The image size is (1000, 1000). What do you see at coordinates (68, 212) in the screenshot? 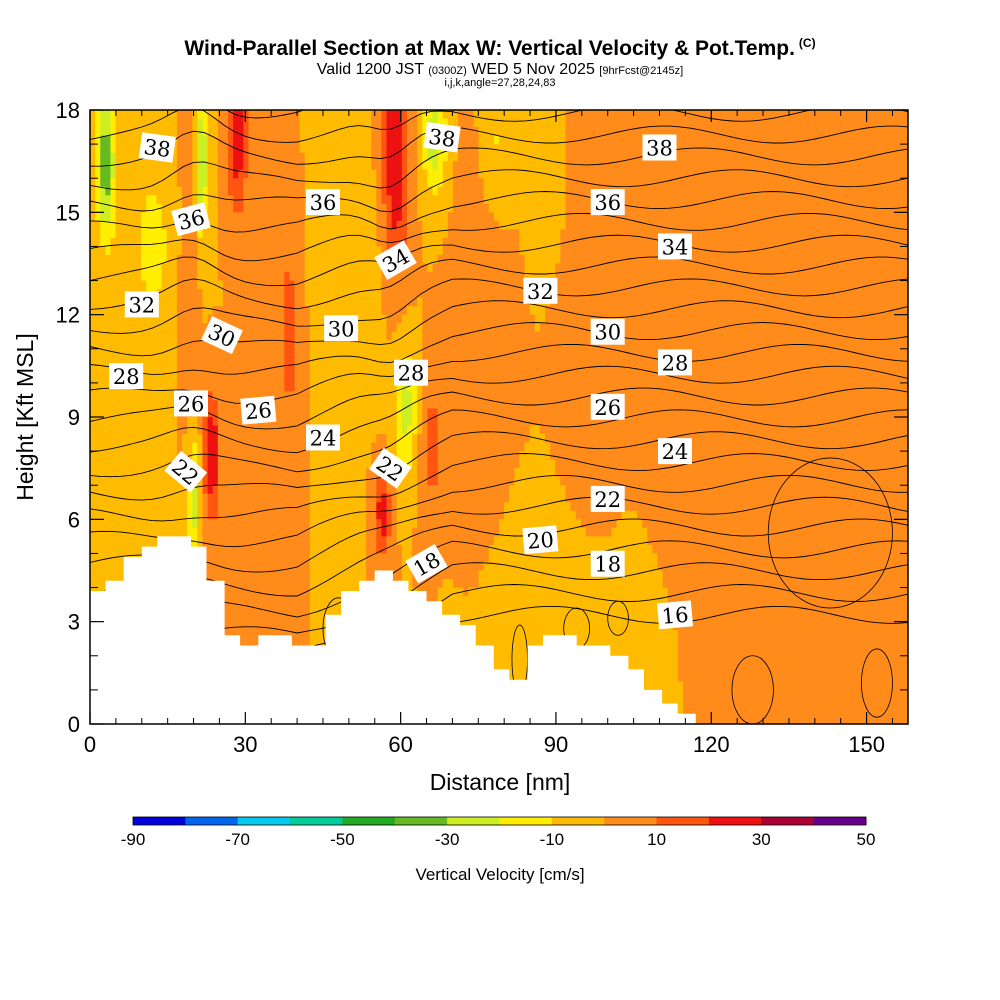
I see `y-tick-label: 15` at bounding box center [68, 212].